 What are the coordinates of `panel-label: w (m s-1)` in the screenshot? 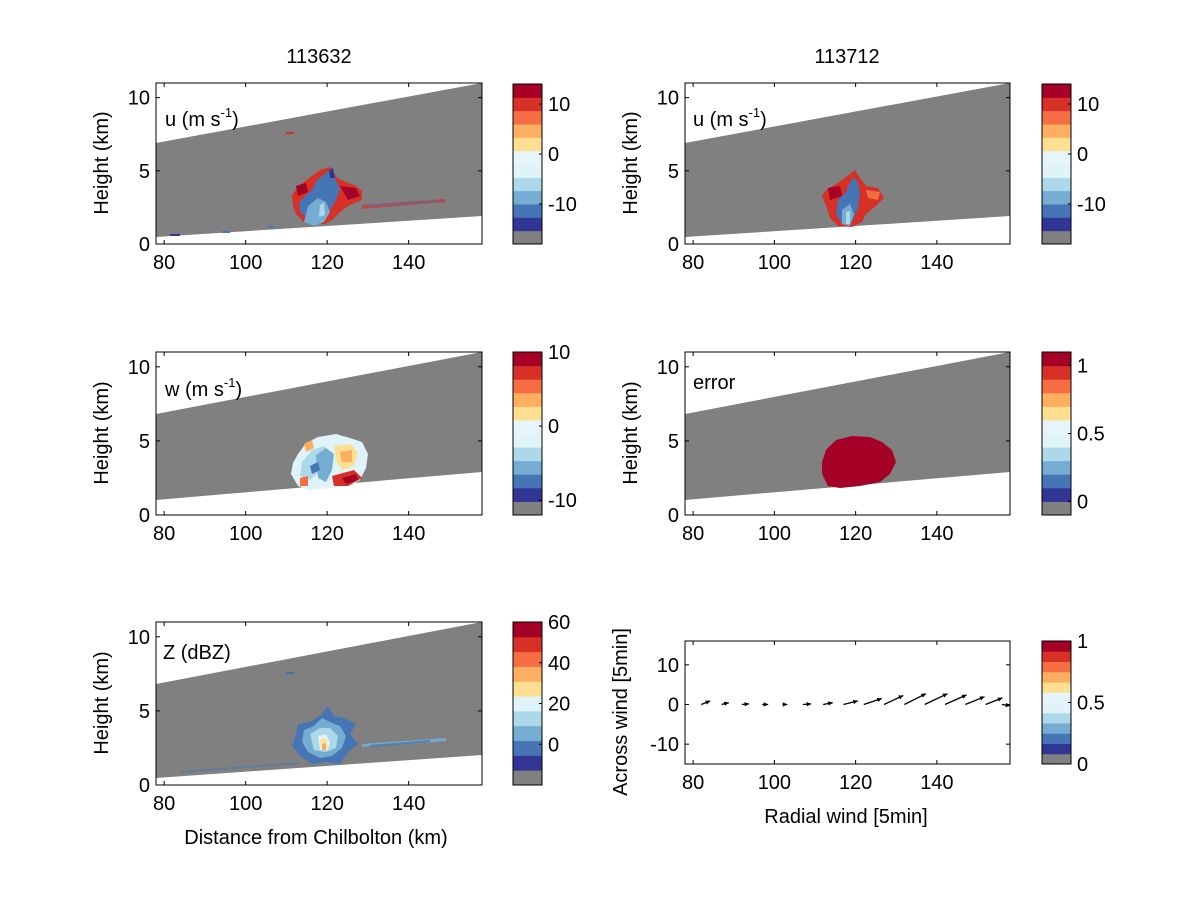 It's located at (203, 388).